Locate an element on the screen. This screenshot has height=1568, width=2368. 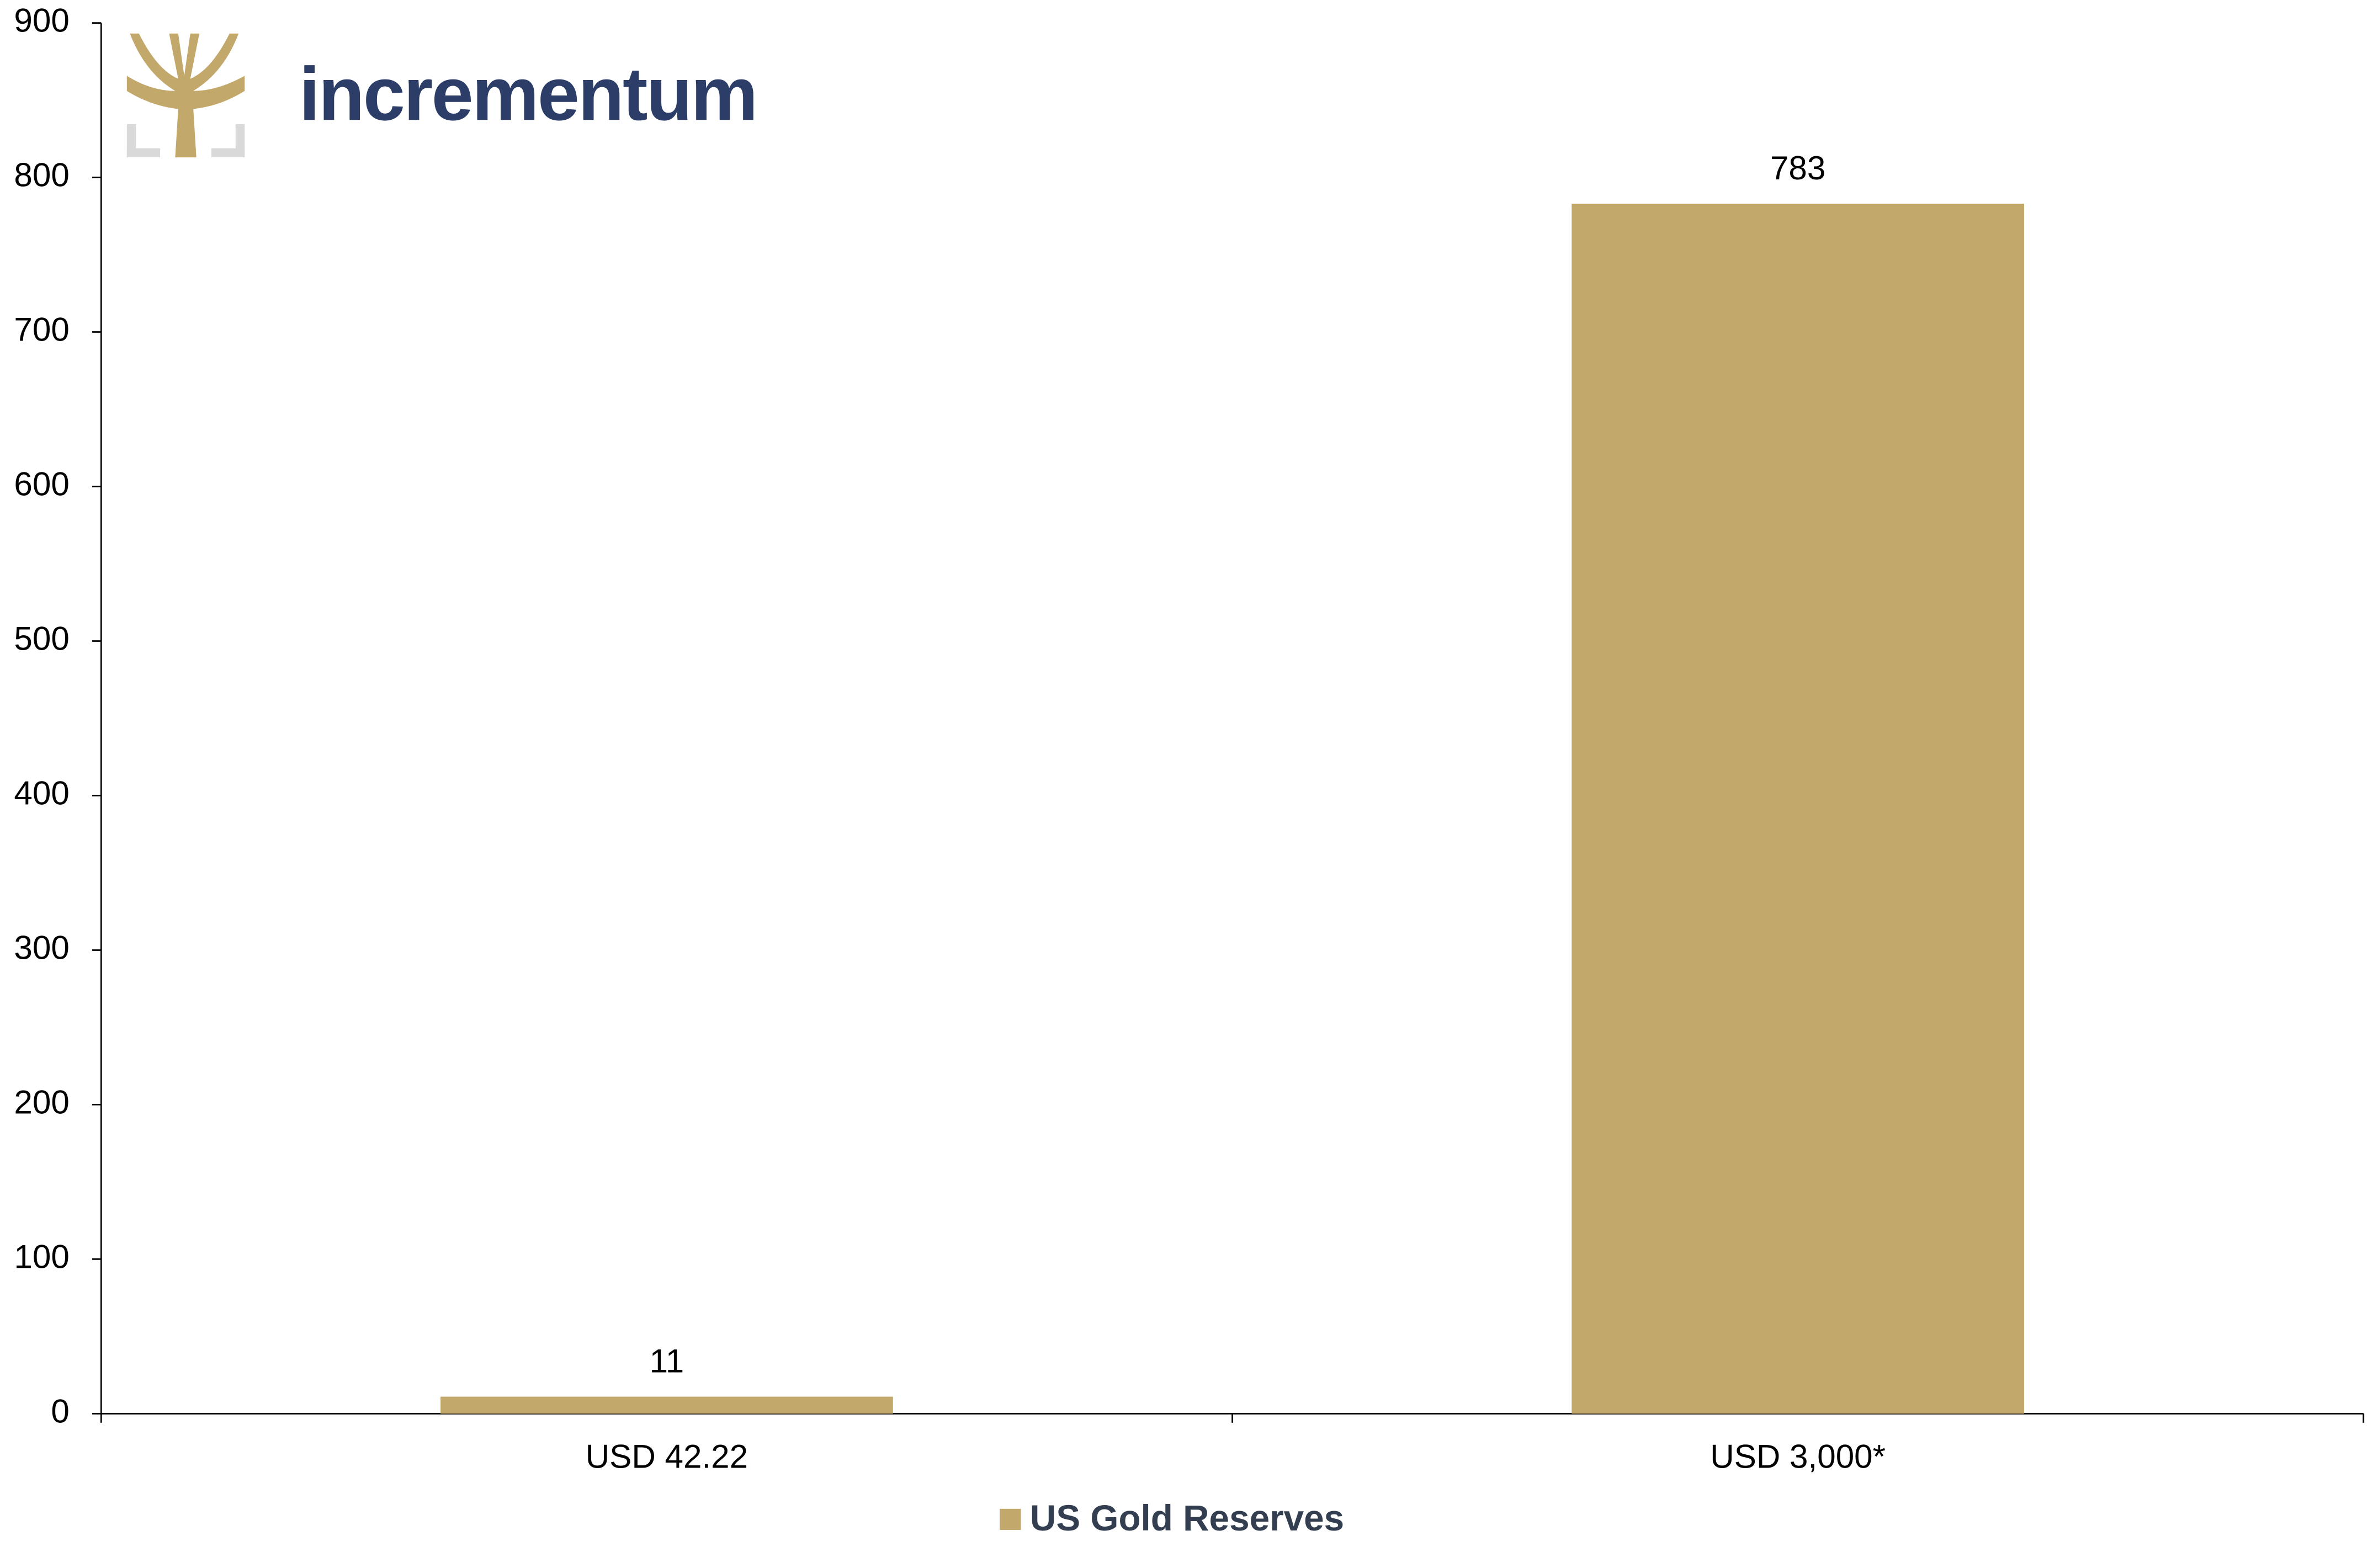
data-label: 783 is located at coordinates (1797, 168).